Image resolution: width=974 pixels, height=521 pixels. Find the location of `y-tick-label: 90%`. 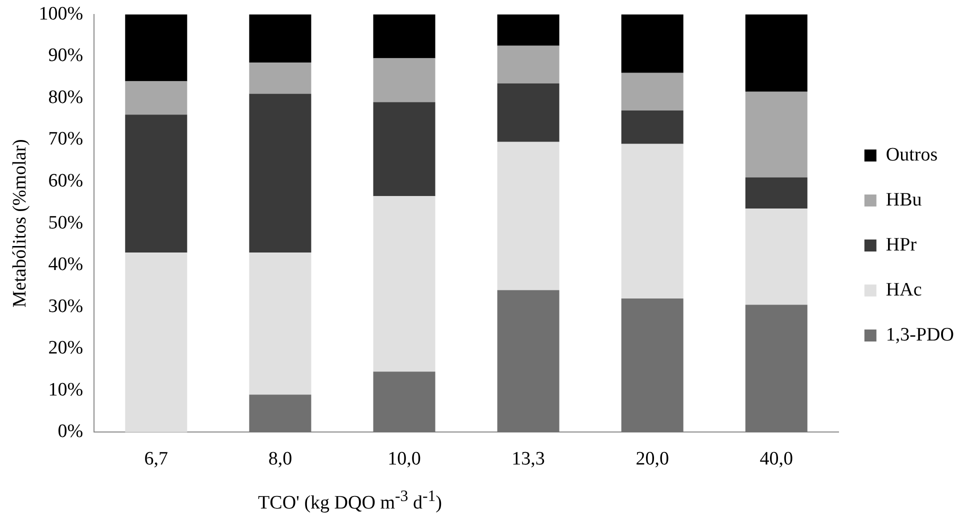

y-tick-label: 90% is located at coordinates (66, 55).